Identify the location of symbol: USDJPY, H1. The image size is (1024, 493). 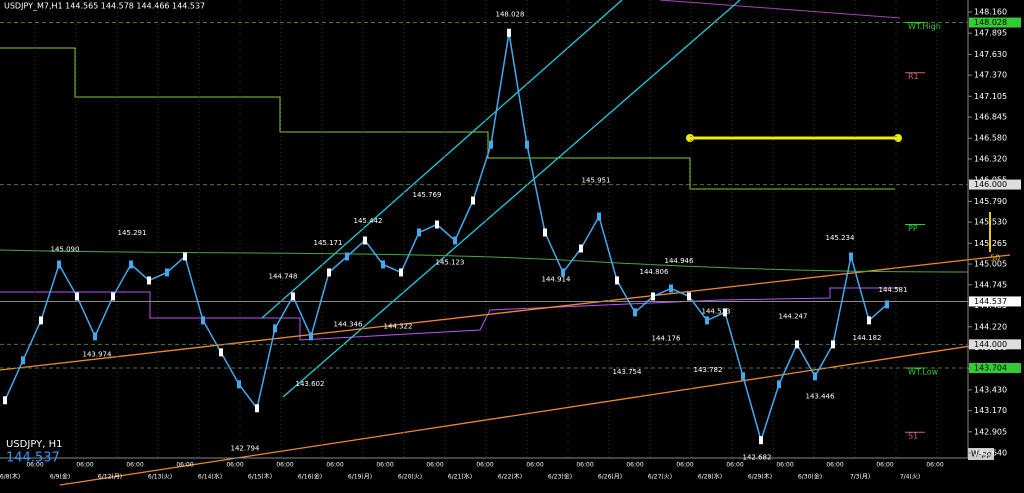
(34, 444).